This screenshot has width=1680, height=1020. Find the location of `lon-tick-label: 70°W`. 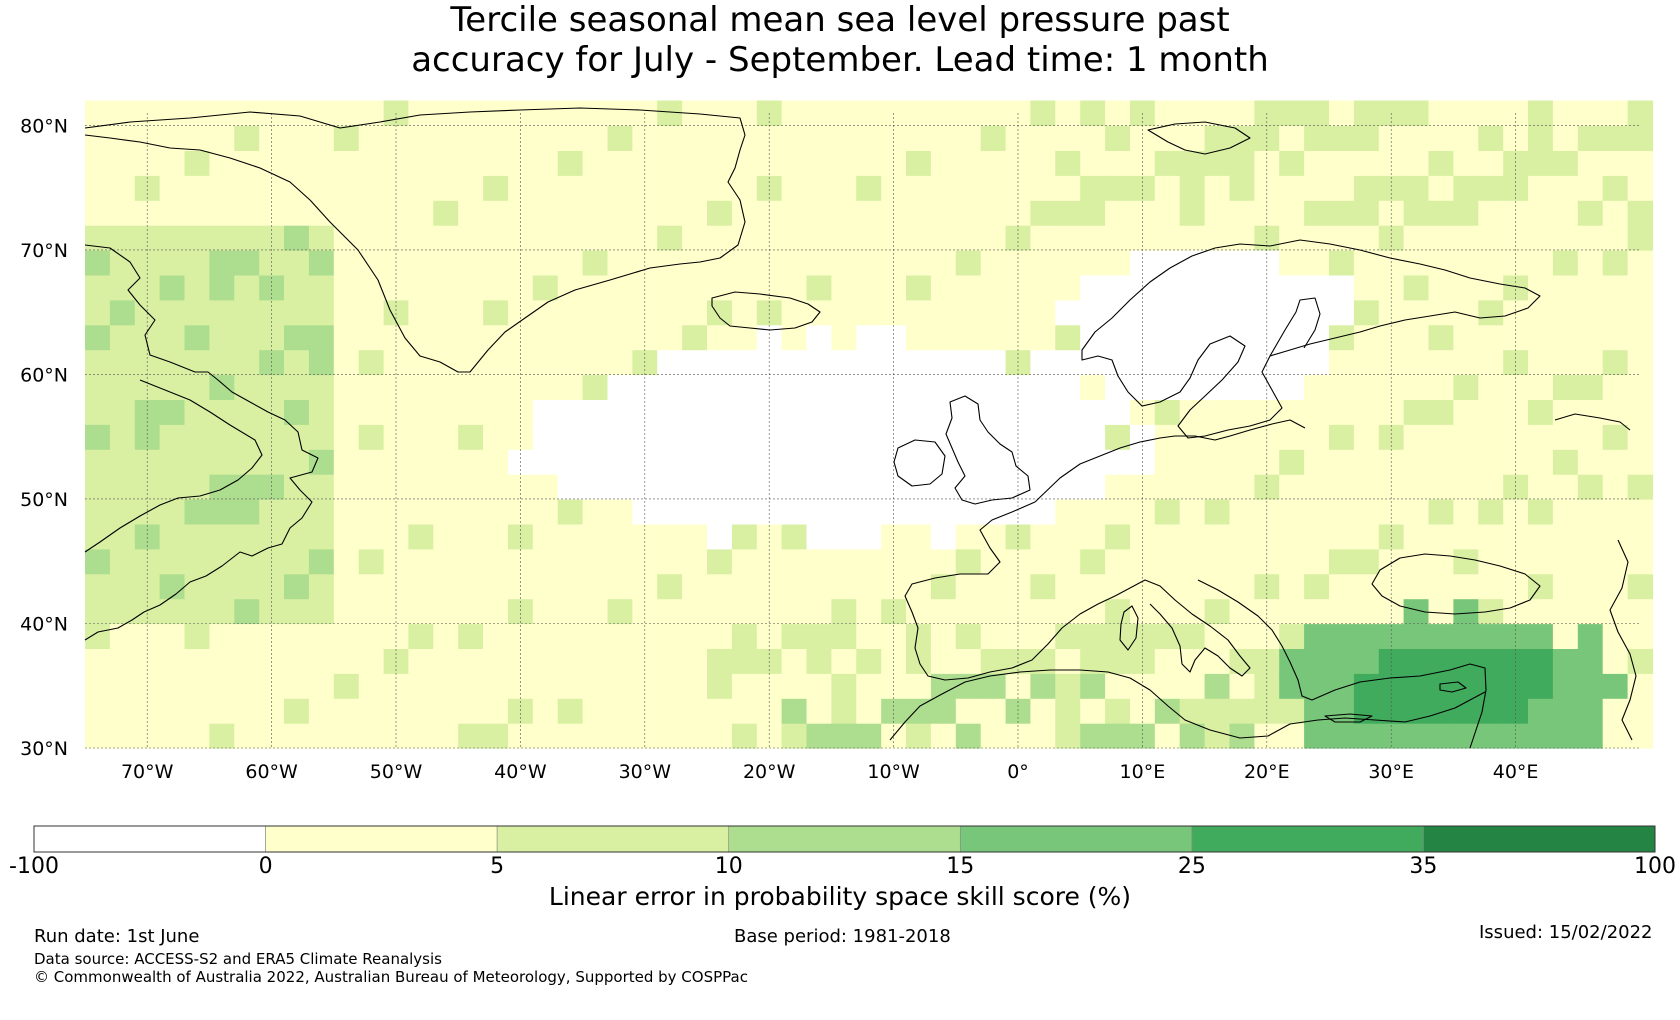

lon-tick-label: 70°W is located at coordinates (147, 772).